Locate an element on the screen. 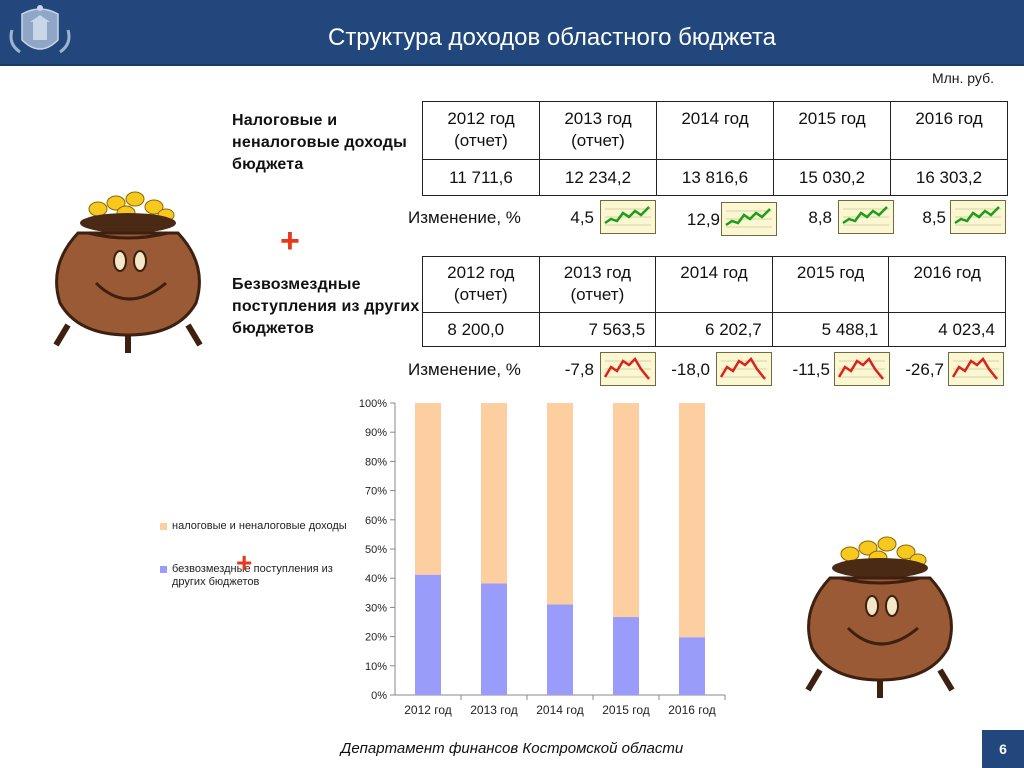 Image resolution: width=1024 pixels, height=768 pixels. y-tick-label: 20% is located at coordinates (376, 638).